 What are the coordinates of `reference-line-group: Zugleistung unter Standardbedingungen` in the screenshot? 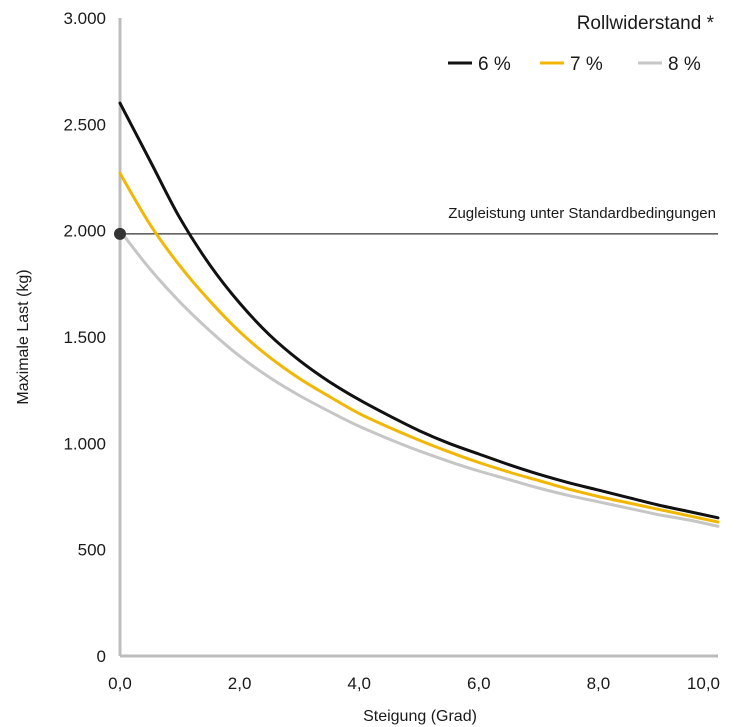 It's located at (419, 220).